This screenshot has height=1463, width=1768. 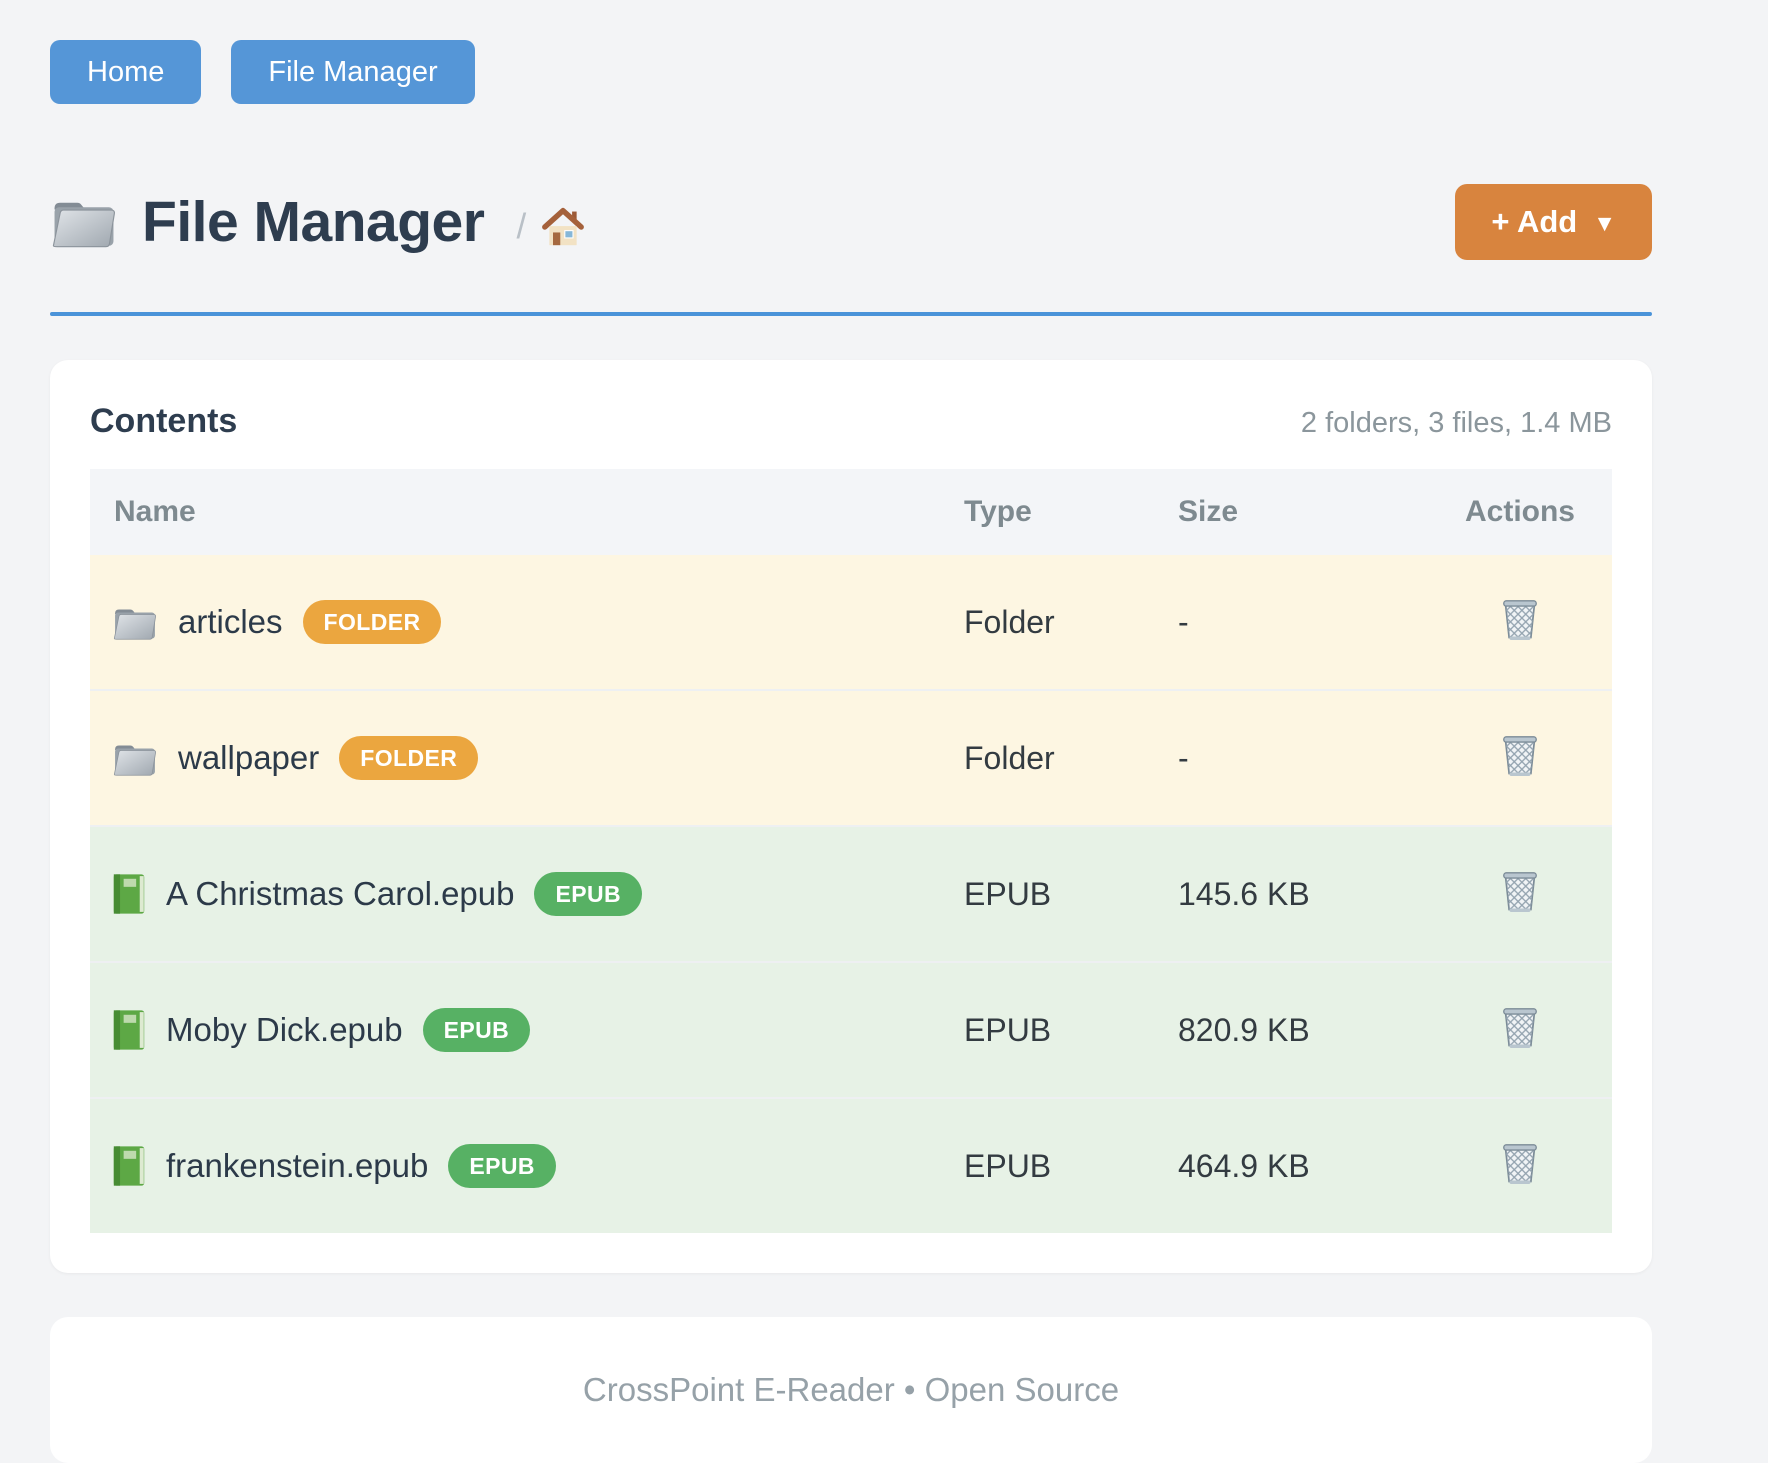 I want to click on column-header-name: Name, so click(x=527, y=512).